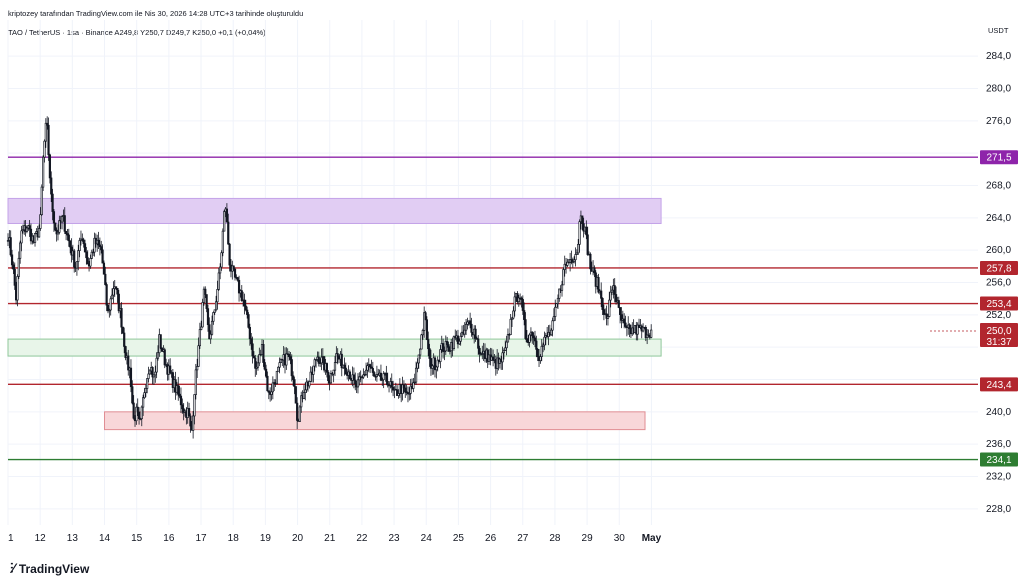 The image size is (1024, 579). What do you see at coordinates (362, 538) in the screenshot?
I see `x-tick-label: 22` at bounding box center [362, 538].